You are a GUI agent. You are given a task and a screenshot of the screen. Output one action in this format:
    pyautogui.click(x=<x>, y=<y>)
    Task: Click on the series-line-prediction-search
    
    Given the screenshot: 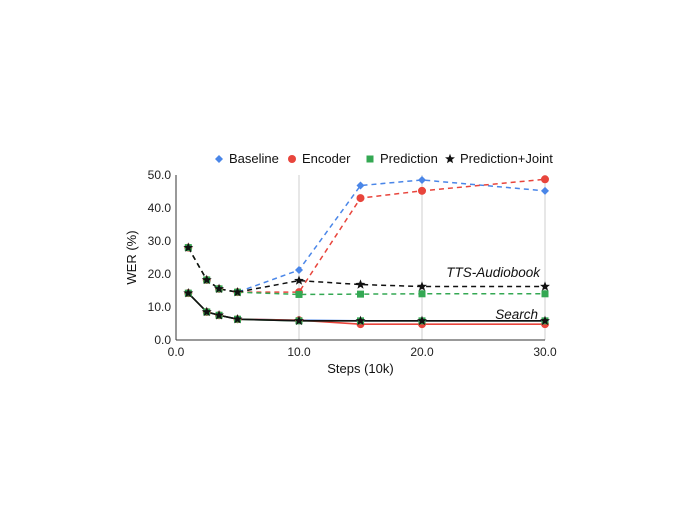 What is the action you would take?
    pyautogui.click(x=366, y=307)
    